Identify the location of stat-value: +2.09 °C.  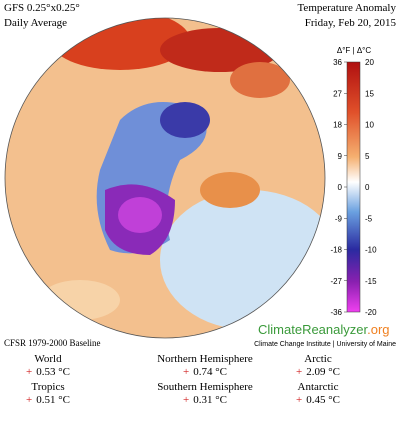
(318, 372).